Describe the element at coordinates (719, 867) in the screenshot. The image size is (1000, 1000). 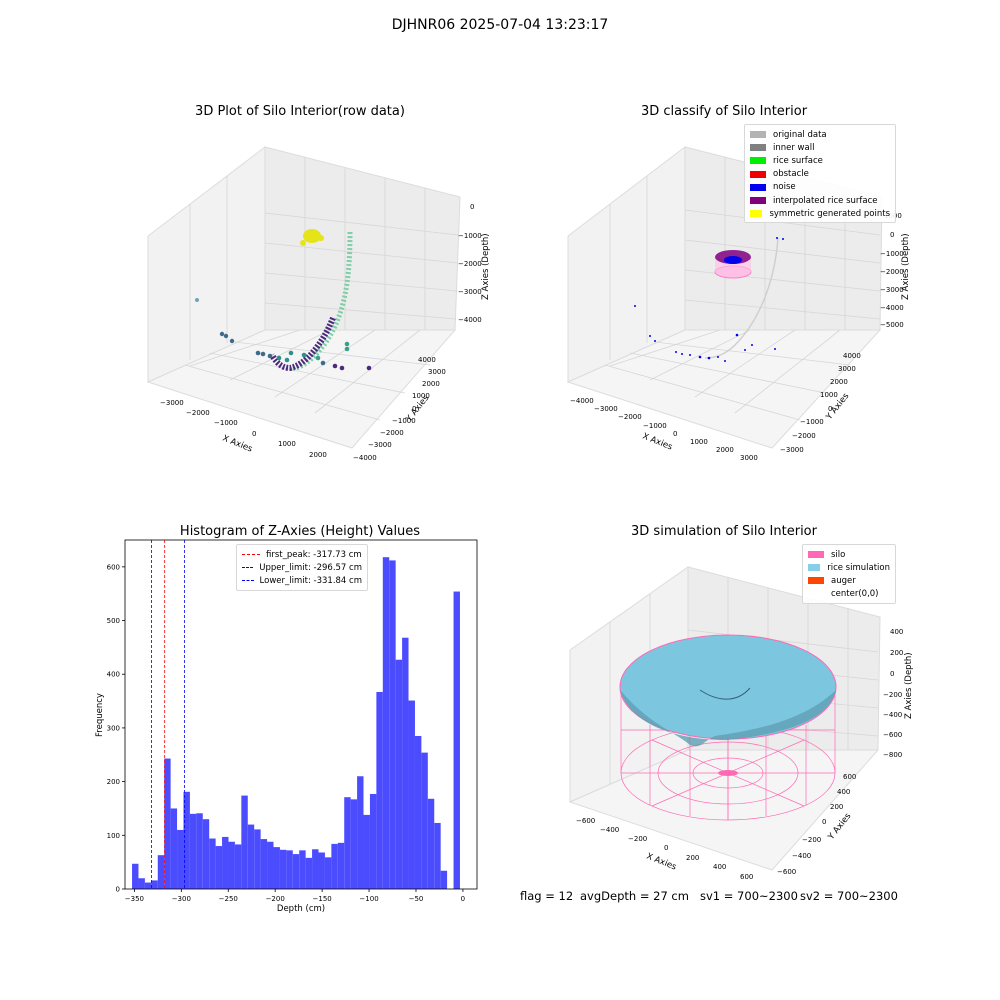
I see `x-tick: 400` at that location.